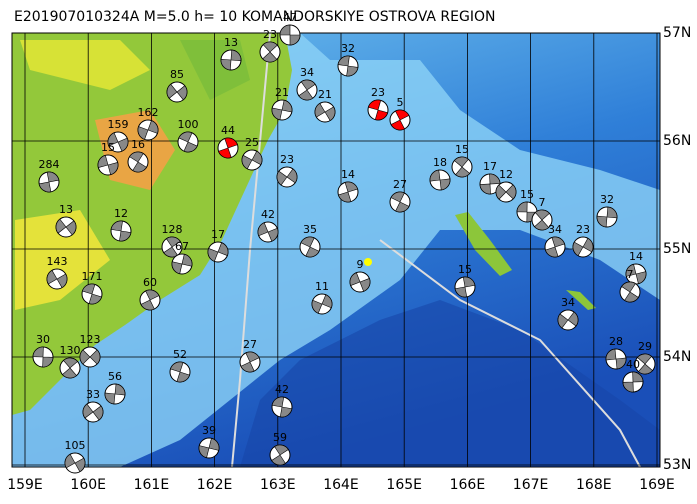  I want to click on lon-label: 167E, so click(531, 485).